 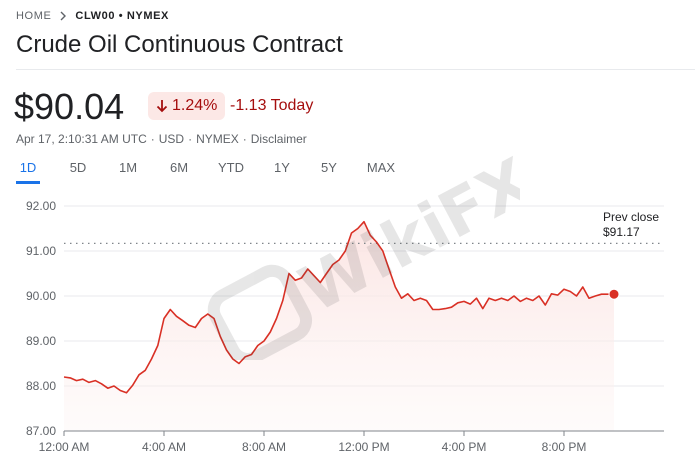 I want to click on tab-1y: 1Y, so click(x=282, y=167).